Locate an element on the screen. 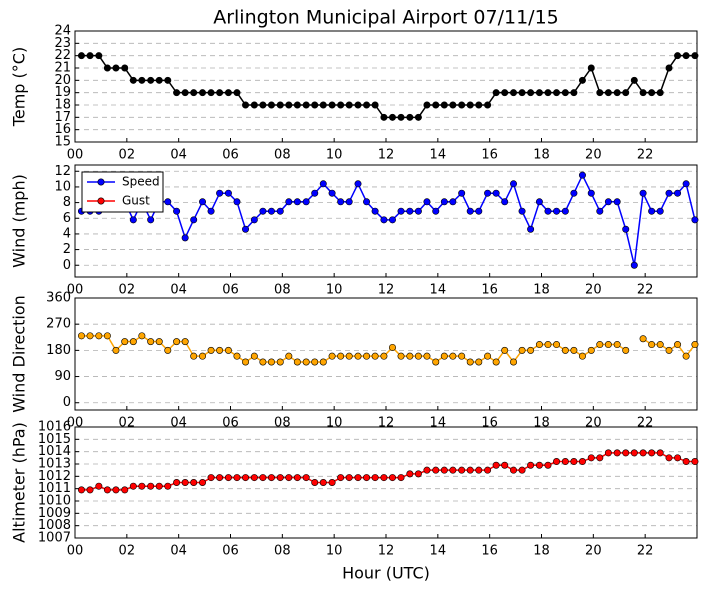 Image resolution: width=705 pixels, height=594 pixels. x-tick-label: 18 is located at coordinates (541, 290).